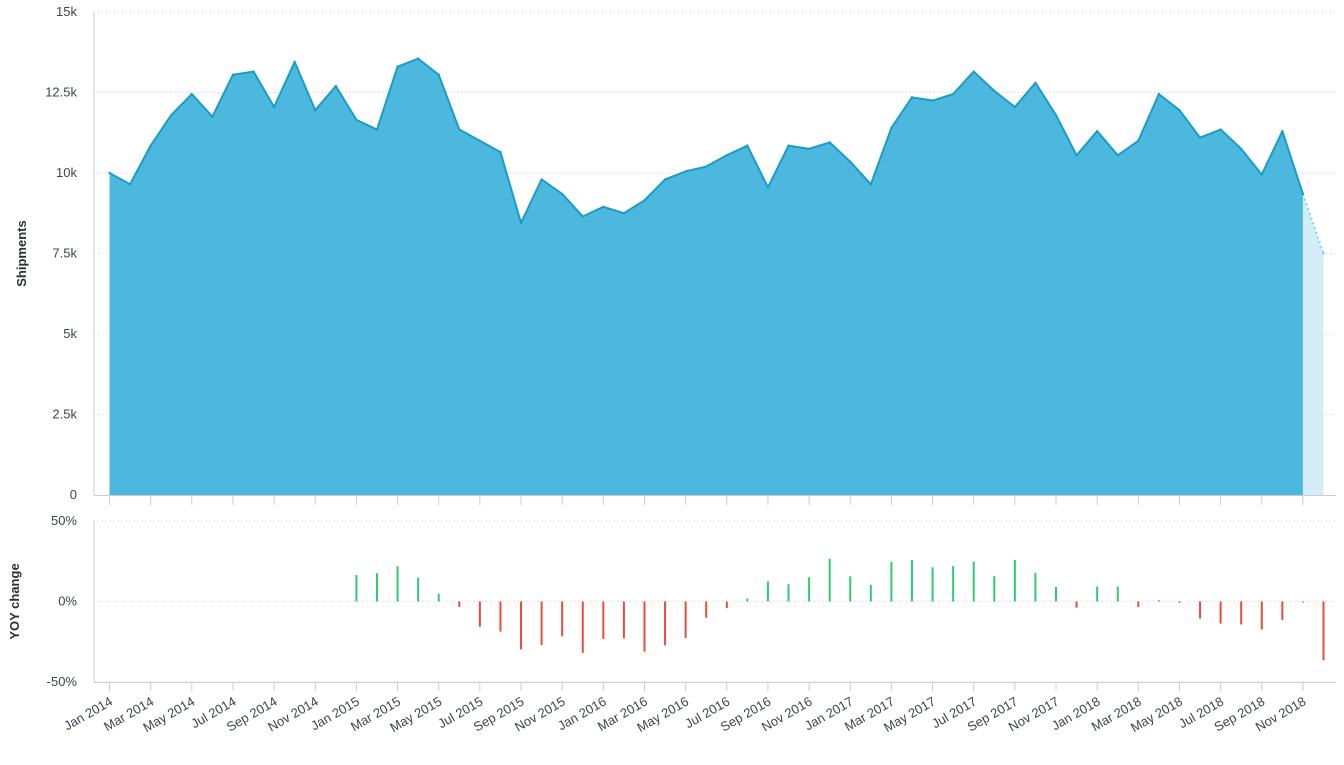  What do you see at coordinates (64, 520) in the screenshot?
I see `yoy-y-tick-label: 50%` at bounding box center [64, 520].